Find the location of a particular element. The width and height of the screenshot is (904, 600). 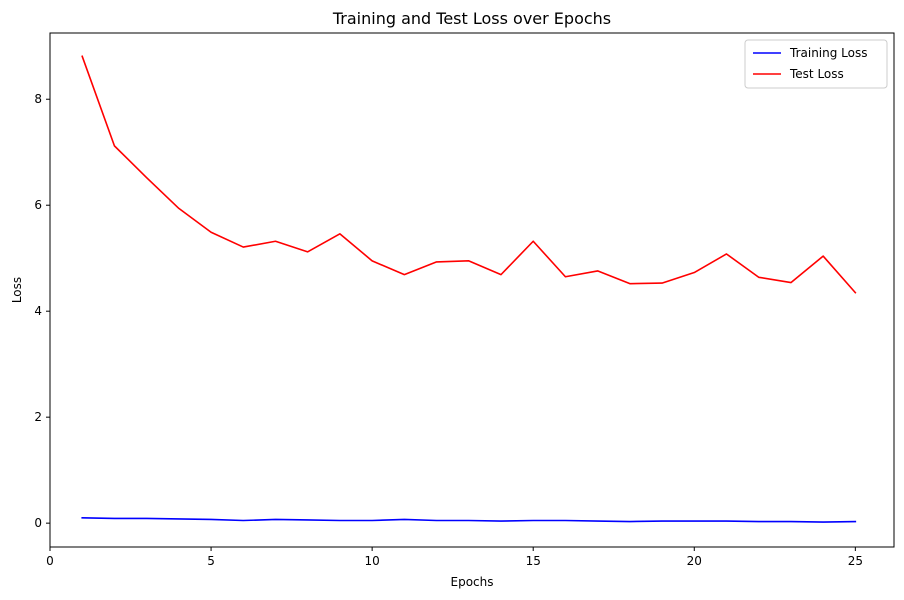

x-axis: 0 5 10 15 20 25 is located at coordinates (454, 557).